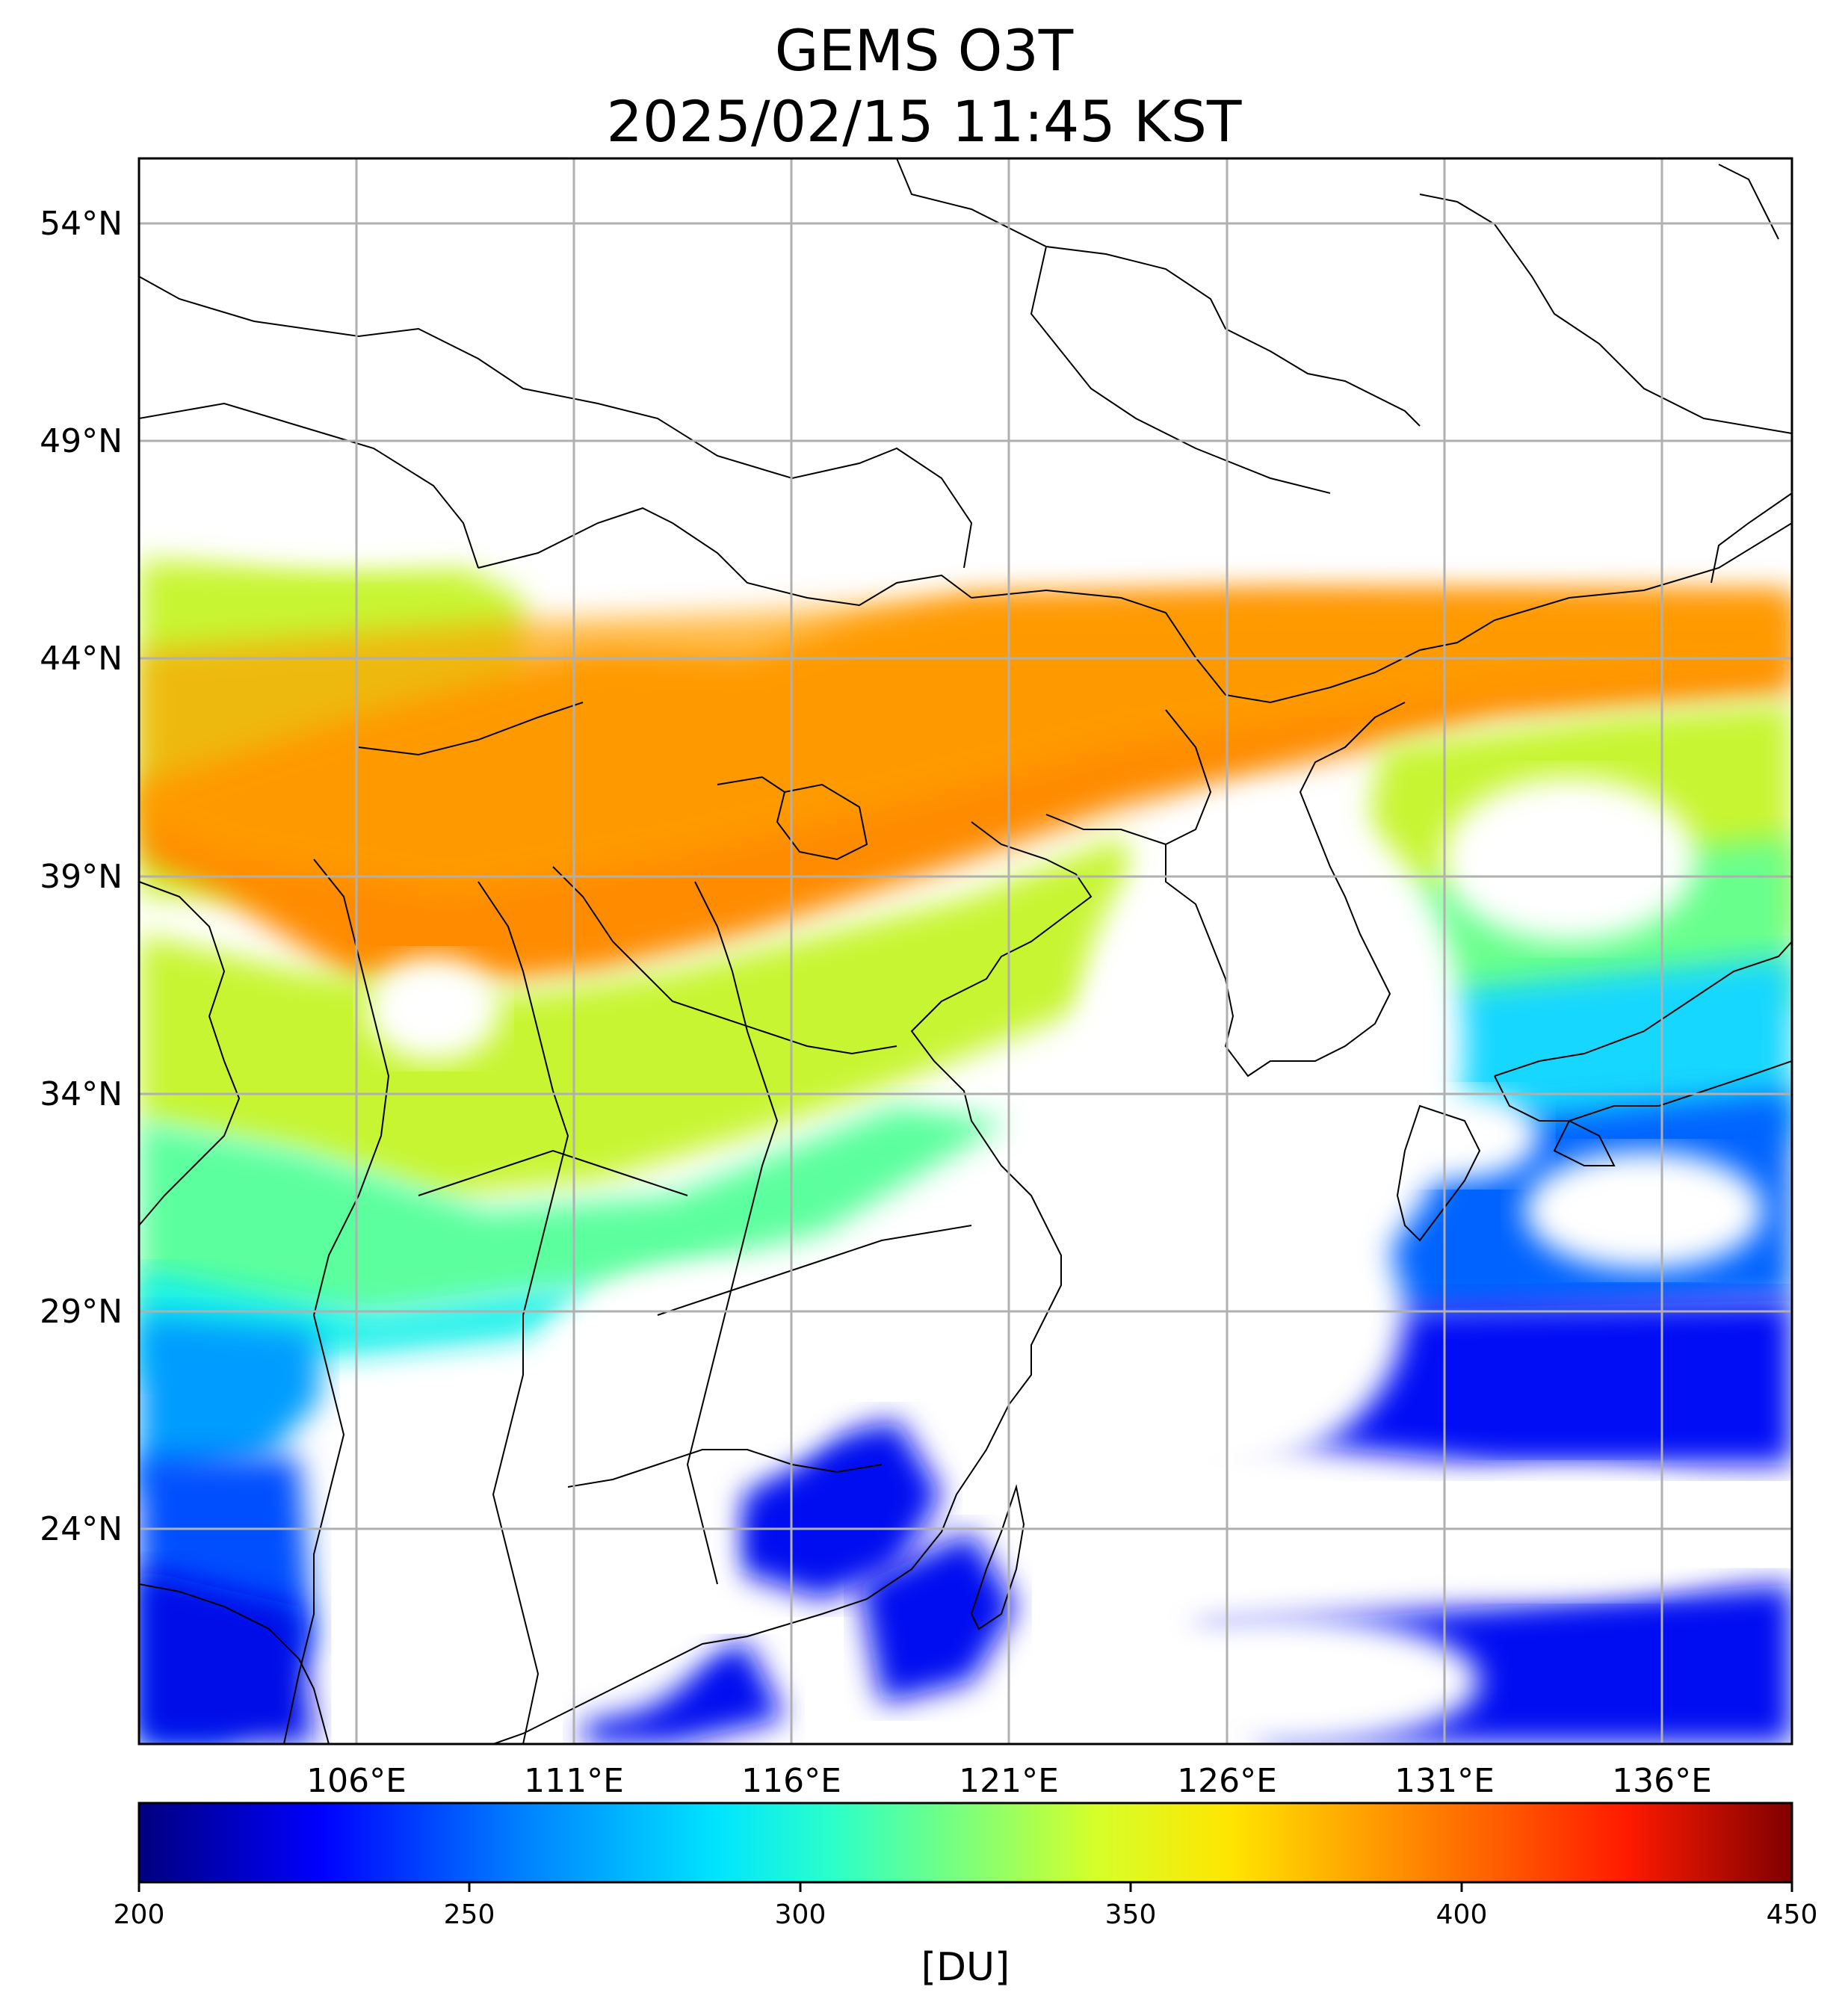 The width and height of the screenshot is (1848, 2016). I want to click on lon-label: 106°E, so click(356, 1781).